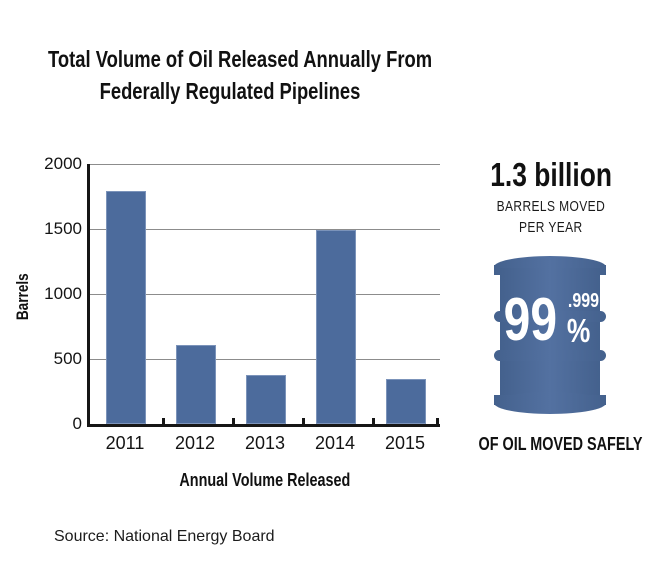 The image size is (653, 568). I want to click on x-tick-label: 2011, so click(125, 443).